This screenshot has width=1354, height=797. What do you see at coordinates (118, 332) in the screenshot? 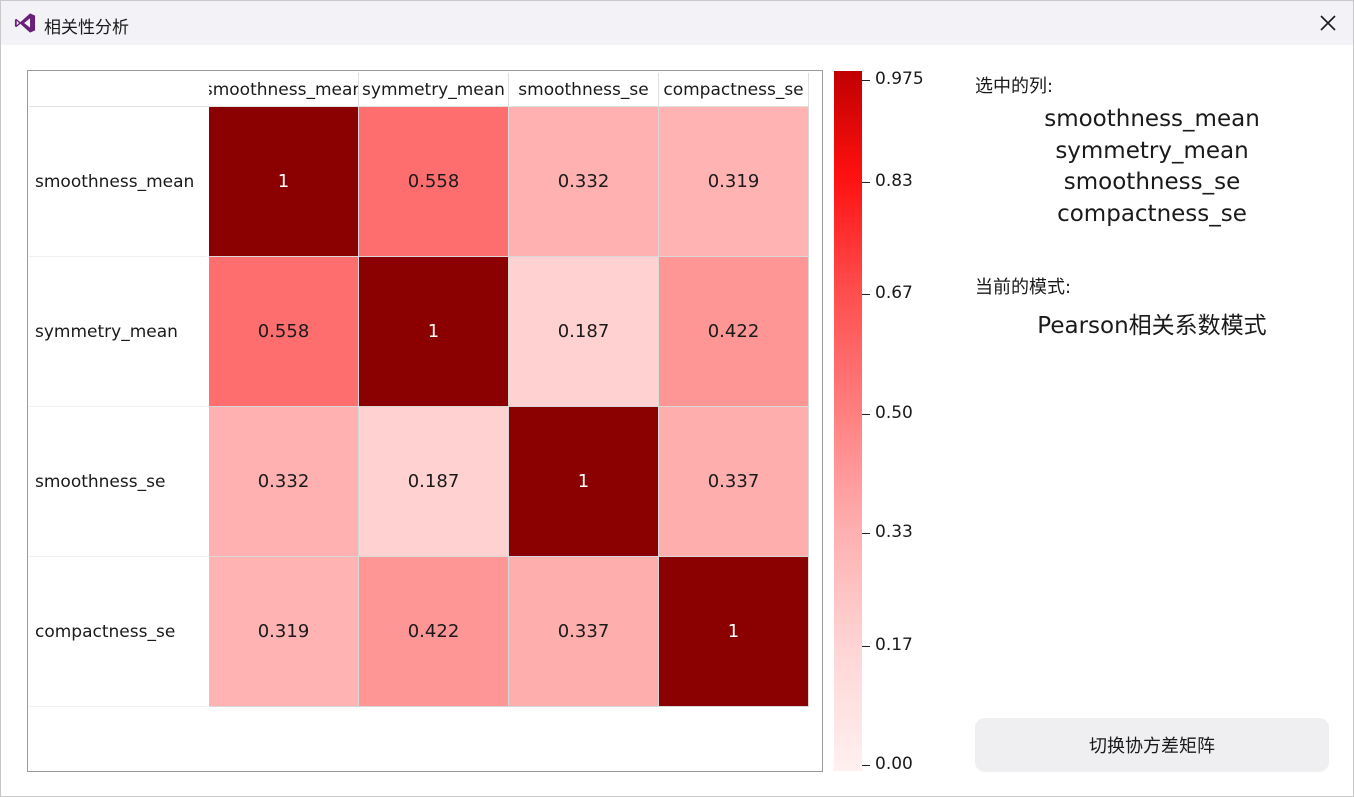
I see `row-header: symmetry_mean` at bounding box center [118, 332].